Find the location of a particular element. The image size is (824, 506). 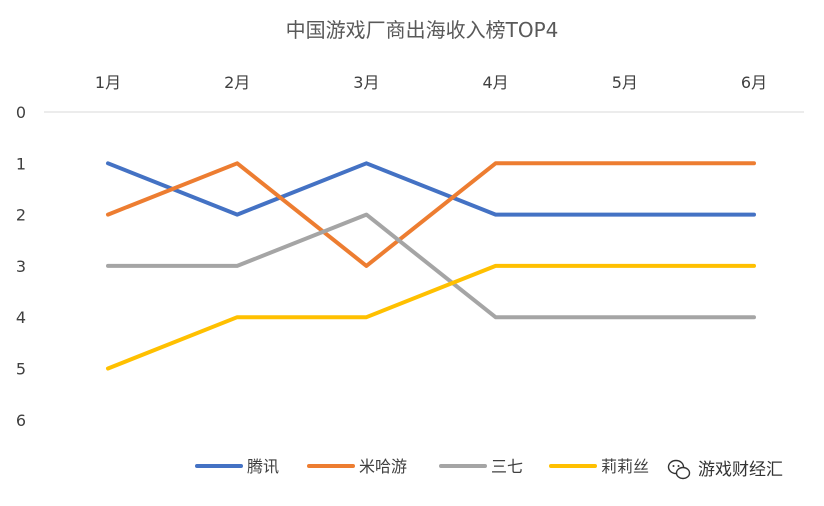

x-tick-label: 2月 is located at coordinates (237, 82).